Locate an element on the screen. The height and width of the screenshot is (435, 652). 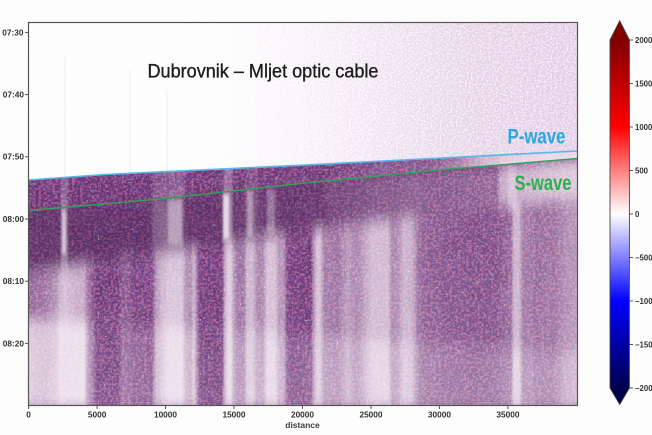
svg-text: 07:40 is located at coordinates (14, 95).